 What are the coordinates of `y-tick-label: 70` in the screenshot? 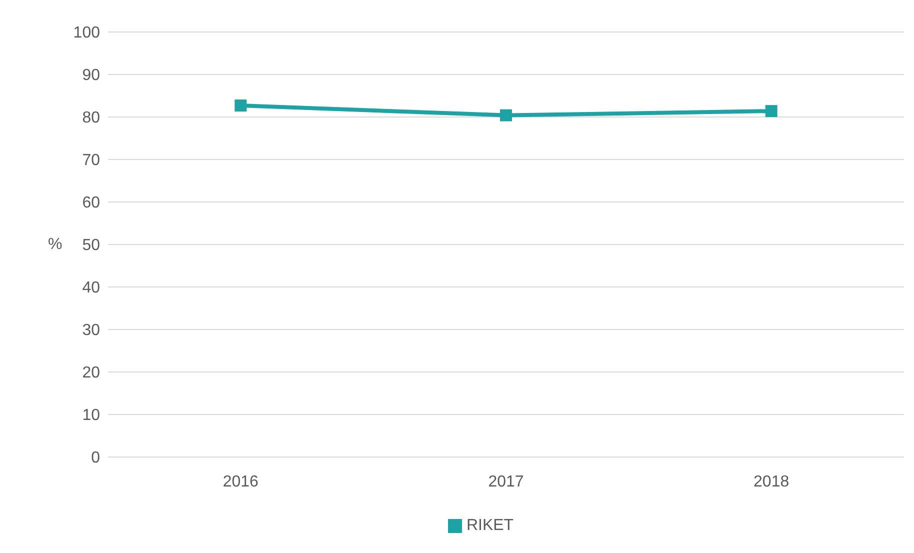 It's located at (91, 161).